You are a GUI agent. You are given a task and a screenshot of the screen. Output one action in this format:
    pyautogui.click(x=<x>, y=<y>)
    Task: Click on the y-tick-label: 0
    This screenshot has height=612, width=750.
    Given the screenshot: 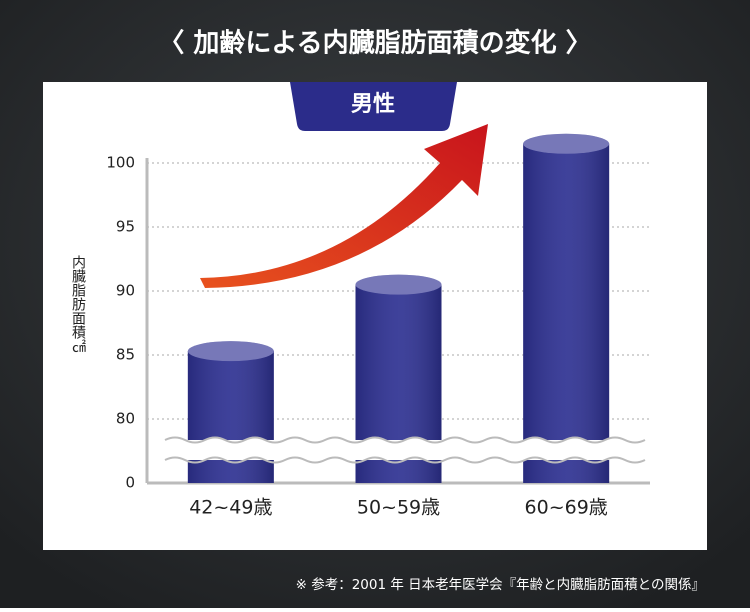 What is the action you would take?
    pyautogui.click(x=130, y=483)
    